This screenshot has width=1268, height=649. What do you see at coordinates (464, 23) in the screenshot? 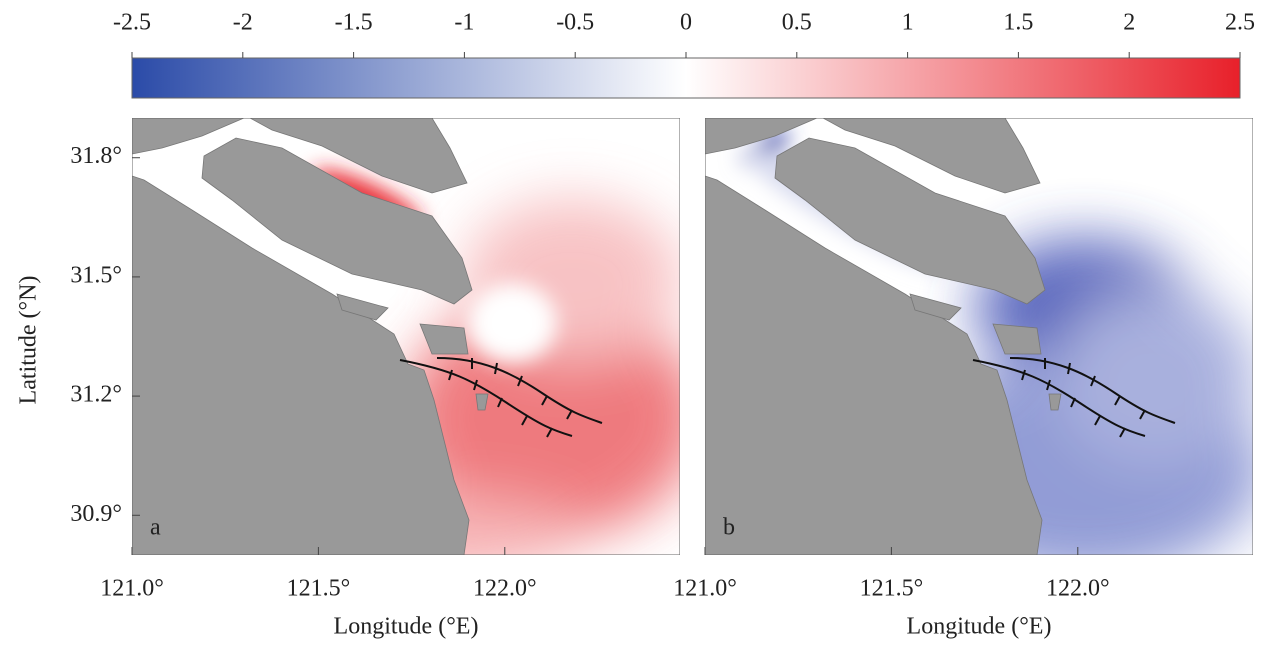
I see `colorbar-tick-label: -1` at bounding box center [464, 23].